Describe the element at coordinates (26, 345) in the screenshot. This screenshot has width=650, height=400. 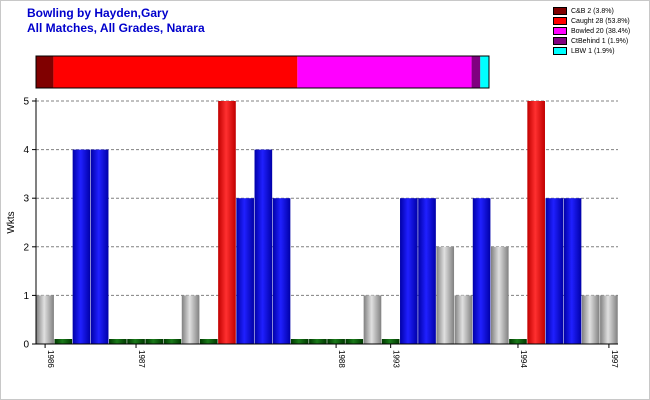
I see `y-tick-label: 0` at that location.